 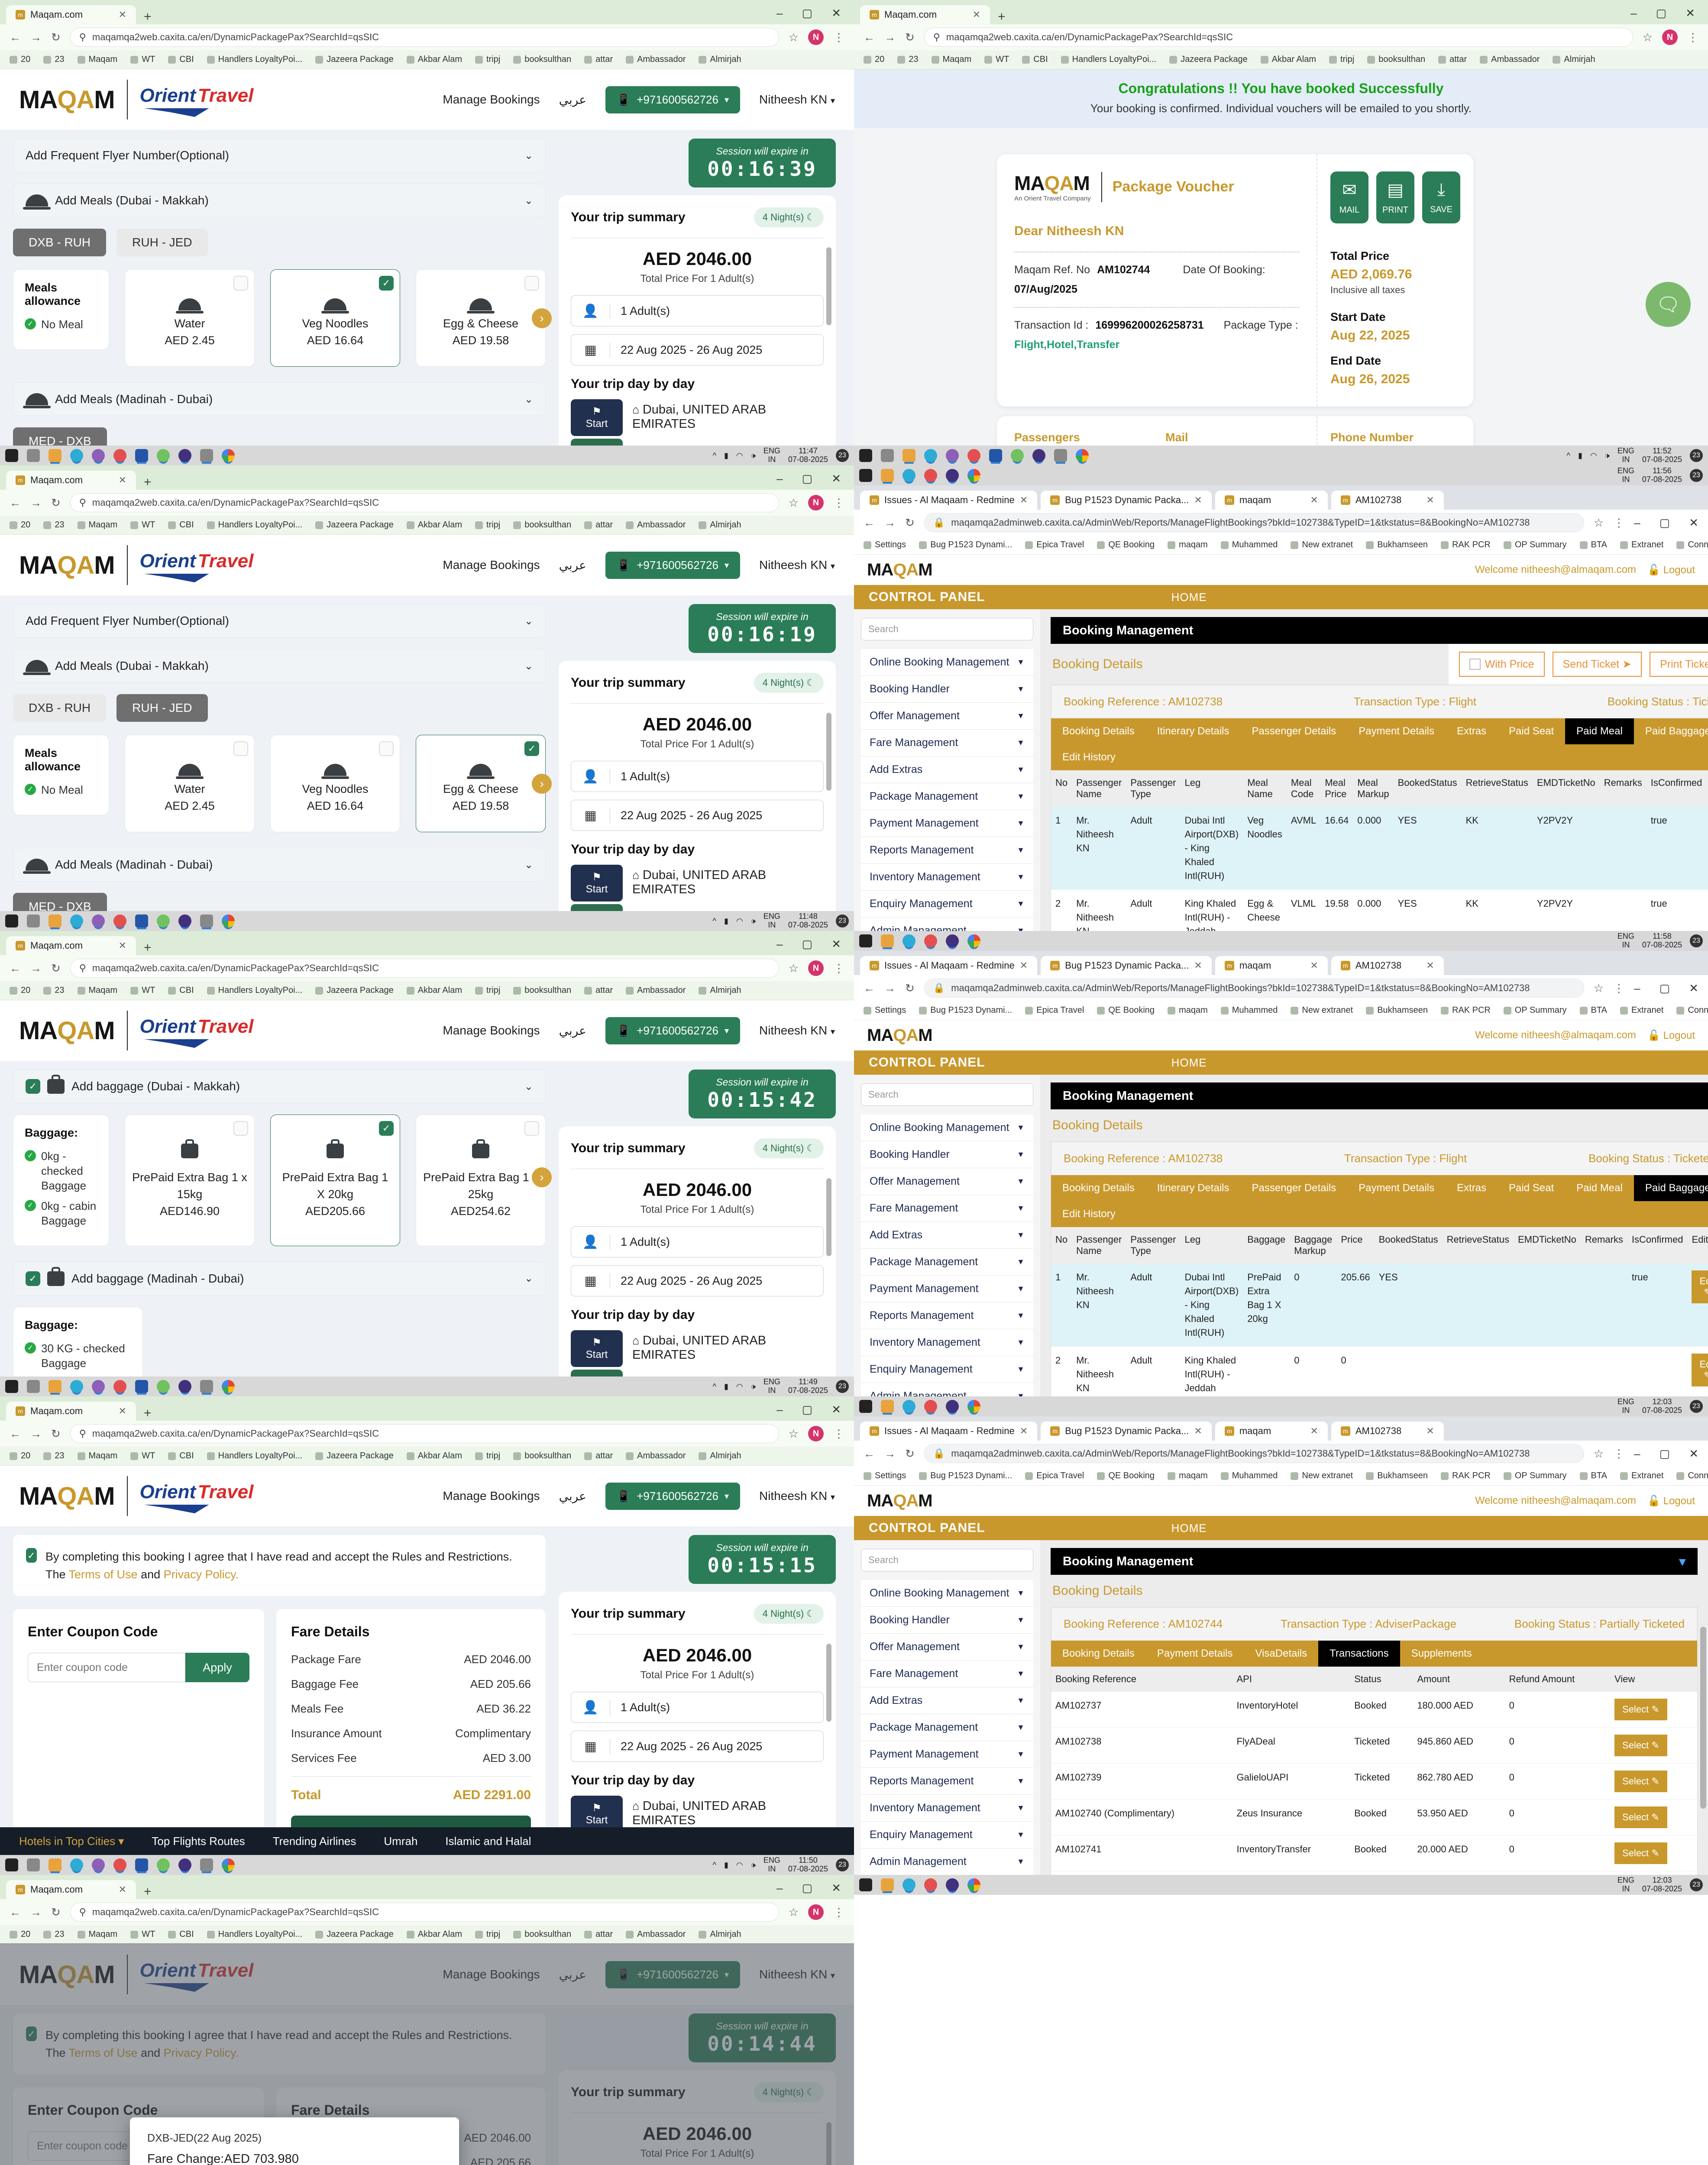 I want to click on browser-tab: m AM102738 ✕, so click(x=1387, y=965).